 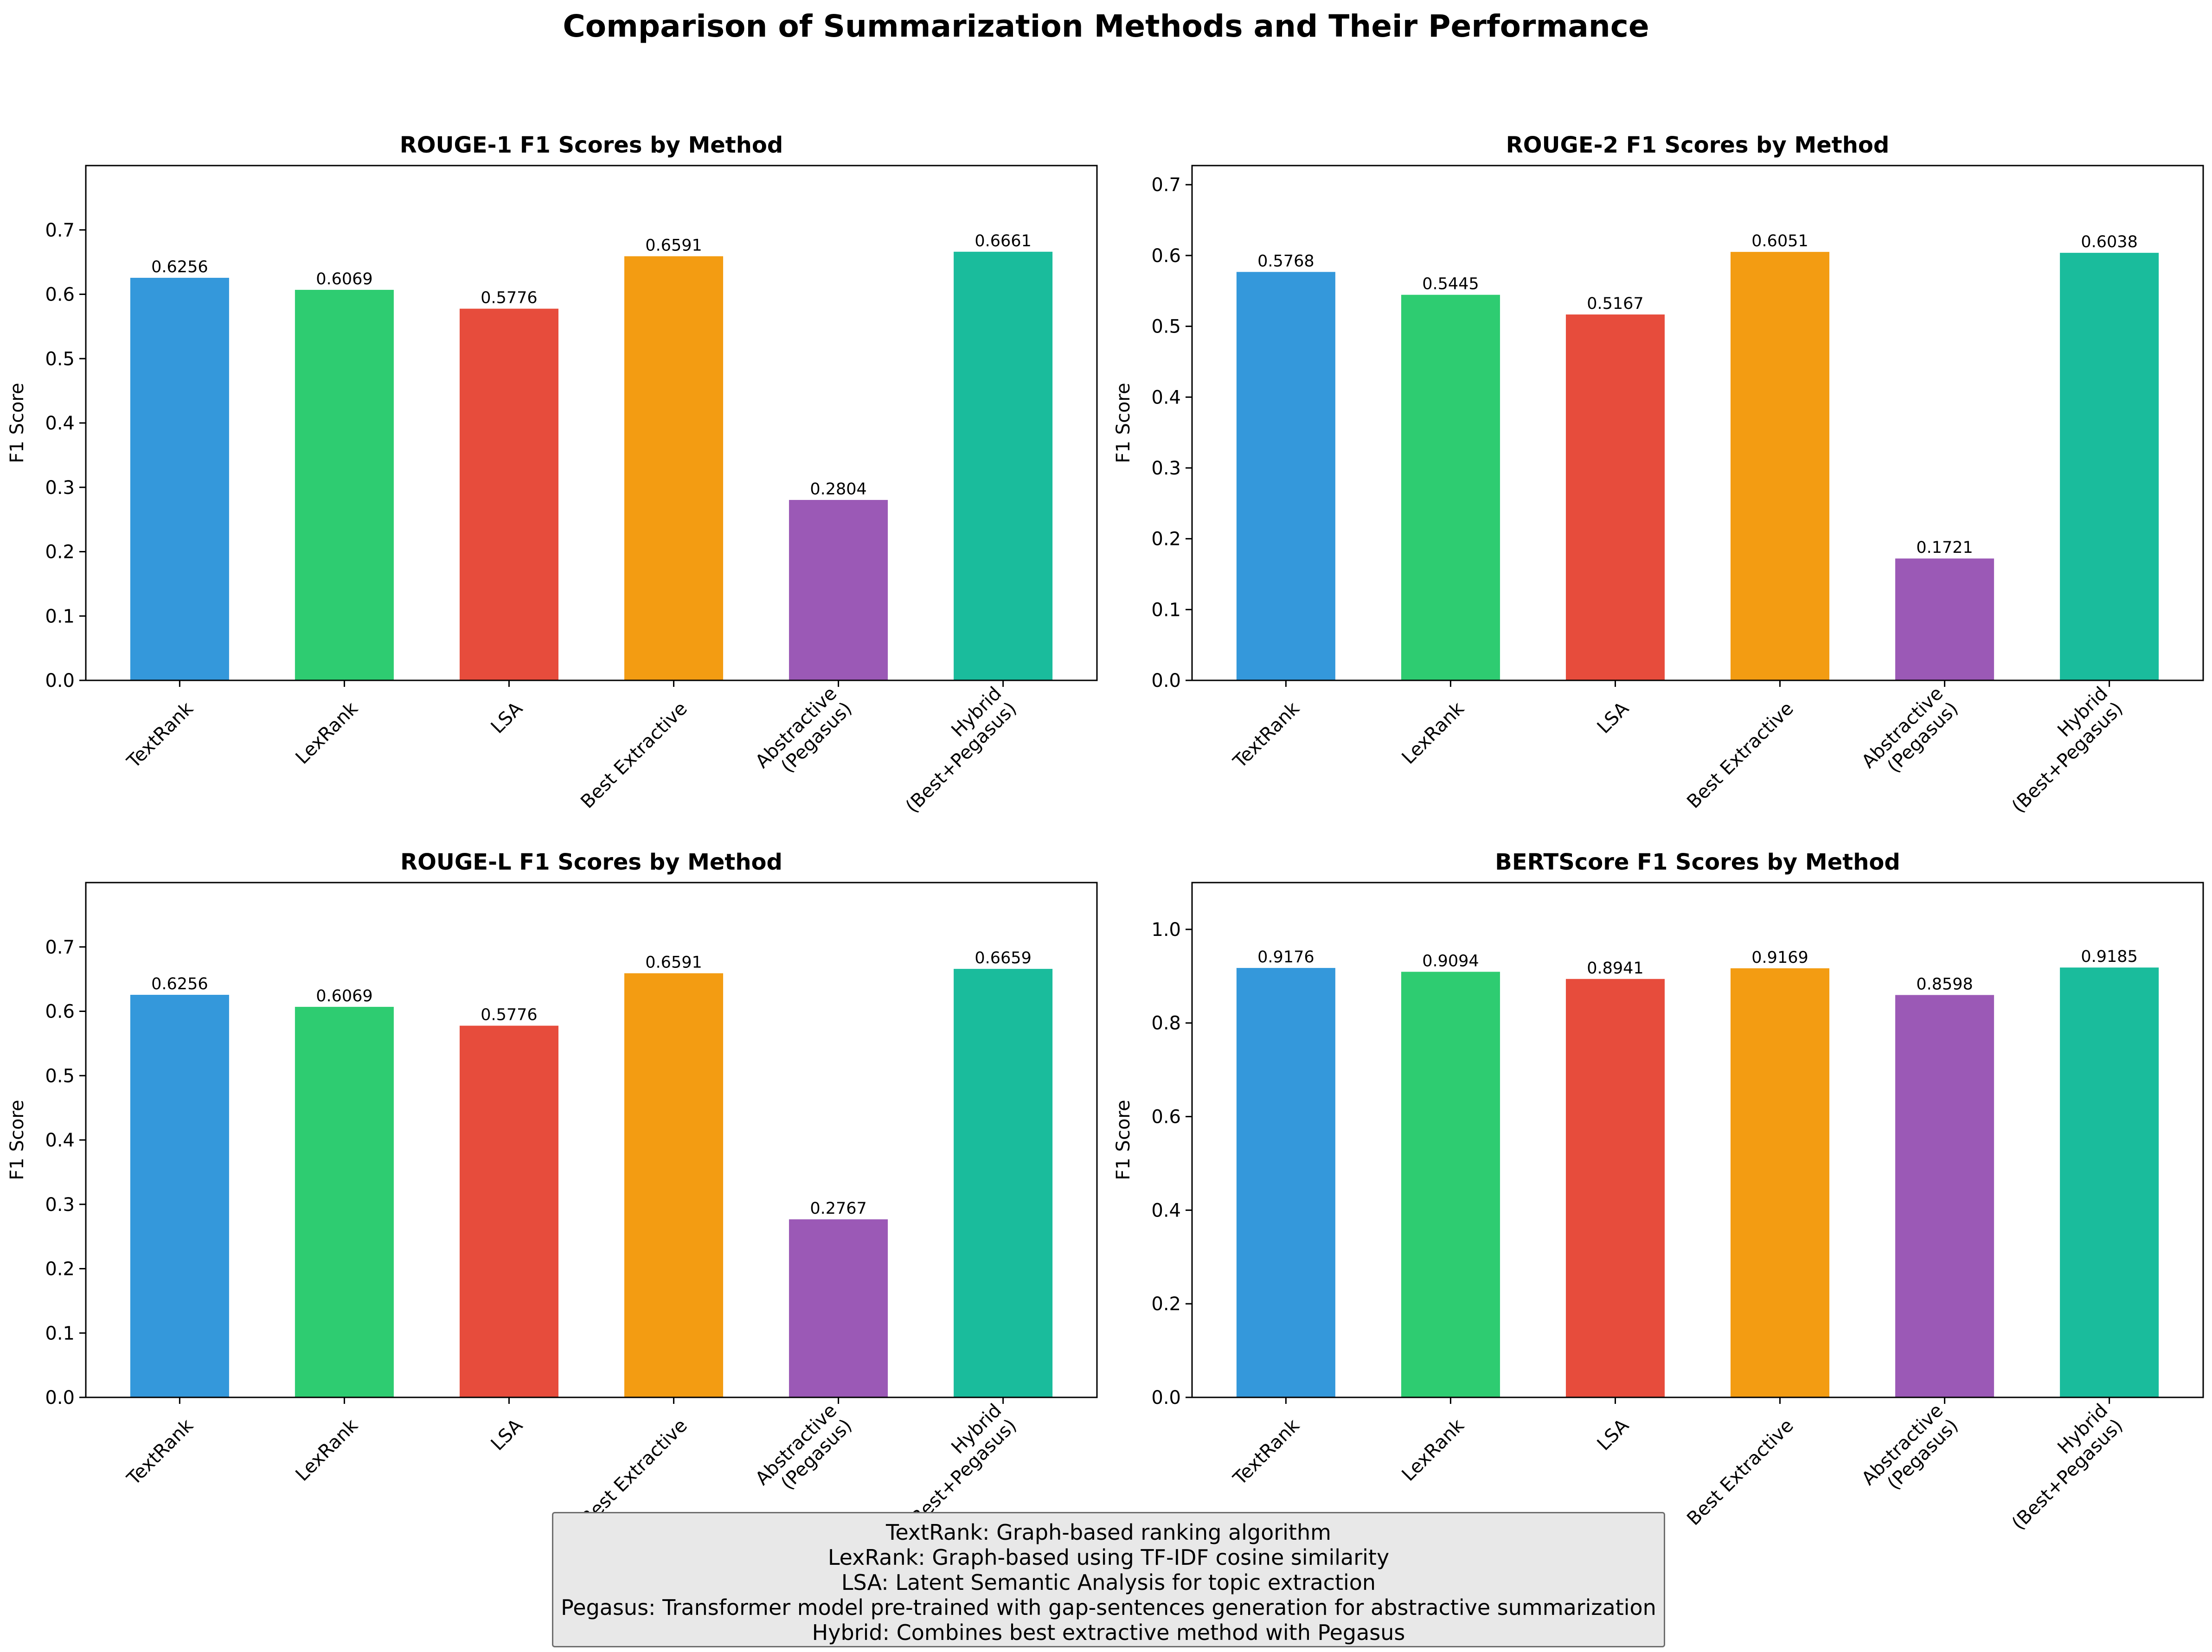 I want to click on panel-title: ROUGE-L F1 Scores by Method, so click(x=591, y=862).